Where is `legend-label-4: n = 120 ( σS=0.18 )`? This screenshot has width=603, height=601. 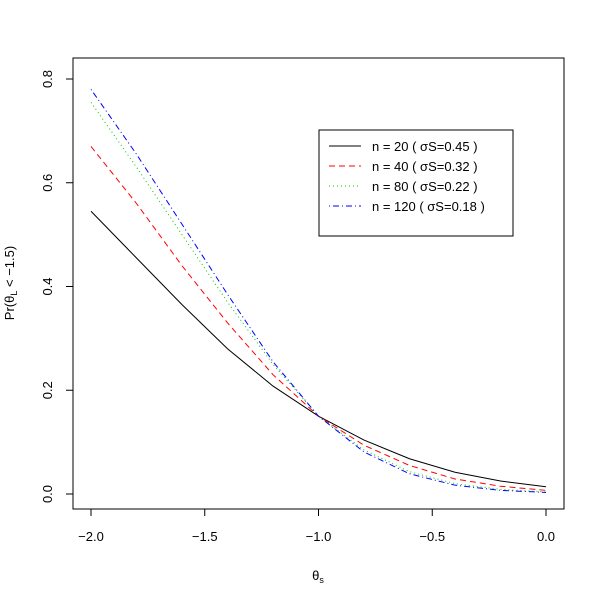 legend-label-4: n = 120 ( σS=0.18 ) is located at coordinates (428, 206).